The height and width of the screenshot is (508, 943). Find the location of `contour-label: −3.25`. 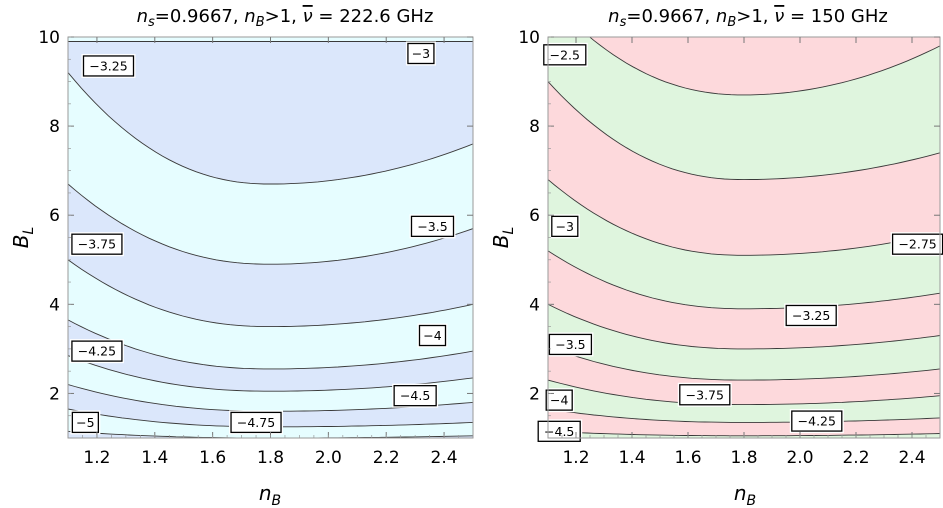

contour-label: −3.25 is located at coordinates (811, 315).